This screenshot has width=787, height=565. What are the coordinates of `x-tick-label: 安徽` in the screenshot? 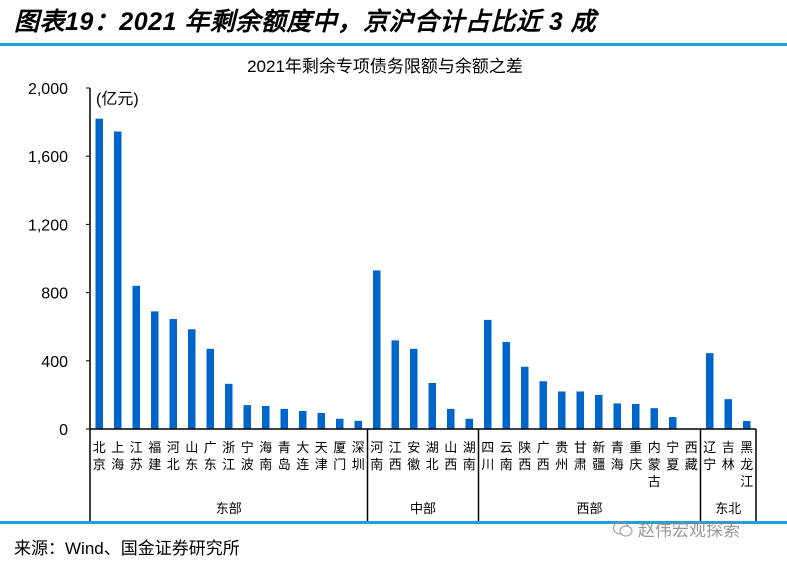 It's located at (413, 457).